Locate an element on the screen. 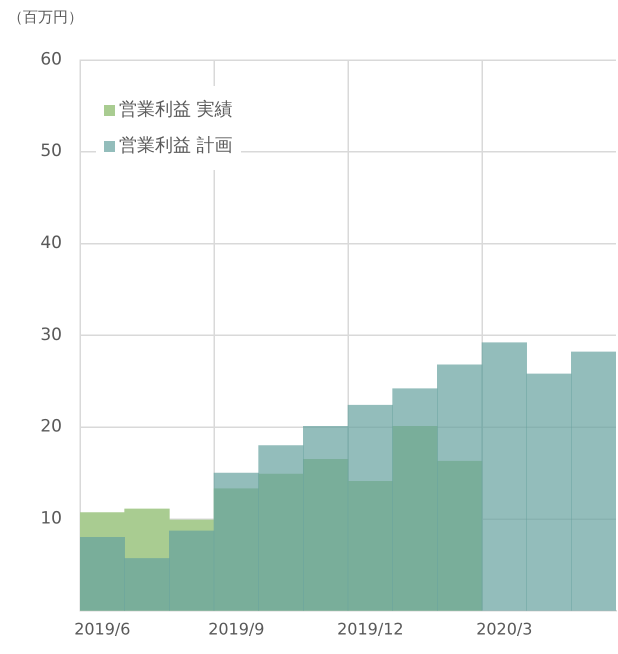 The width and height of the screenshot is (618, 654). legend-label: 営業利益 計画 is located at coordinates (176, 146).